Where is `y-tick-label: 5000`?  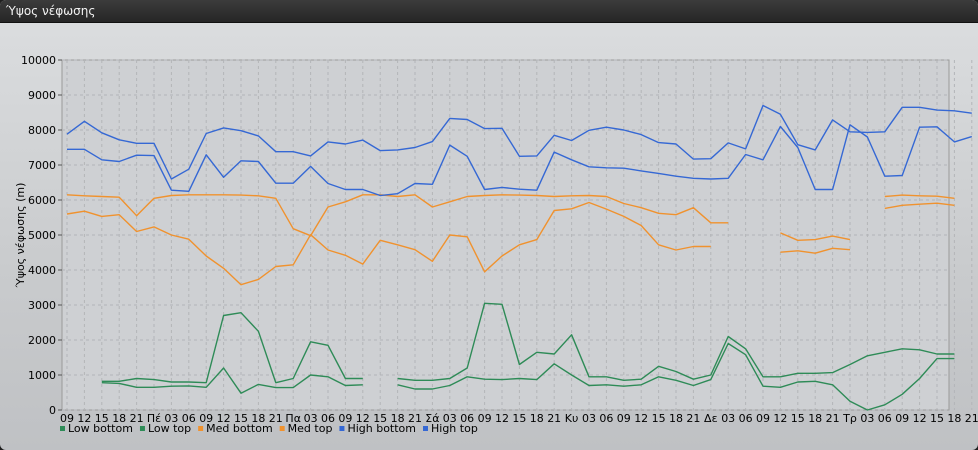
y-tick-label: 5000 is located at coordinates (42, 235).